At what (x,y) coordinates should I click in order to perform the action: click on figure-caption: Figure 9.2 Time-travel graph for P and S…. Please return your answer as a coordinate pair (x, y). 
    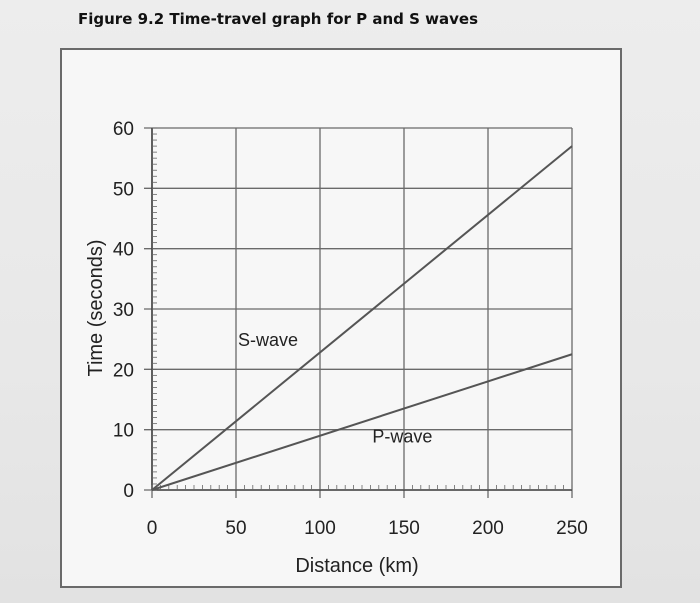
    Looking at the image, I should click on (278, 19).